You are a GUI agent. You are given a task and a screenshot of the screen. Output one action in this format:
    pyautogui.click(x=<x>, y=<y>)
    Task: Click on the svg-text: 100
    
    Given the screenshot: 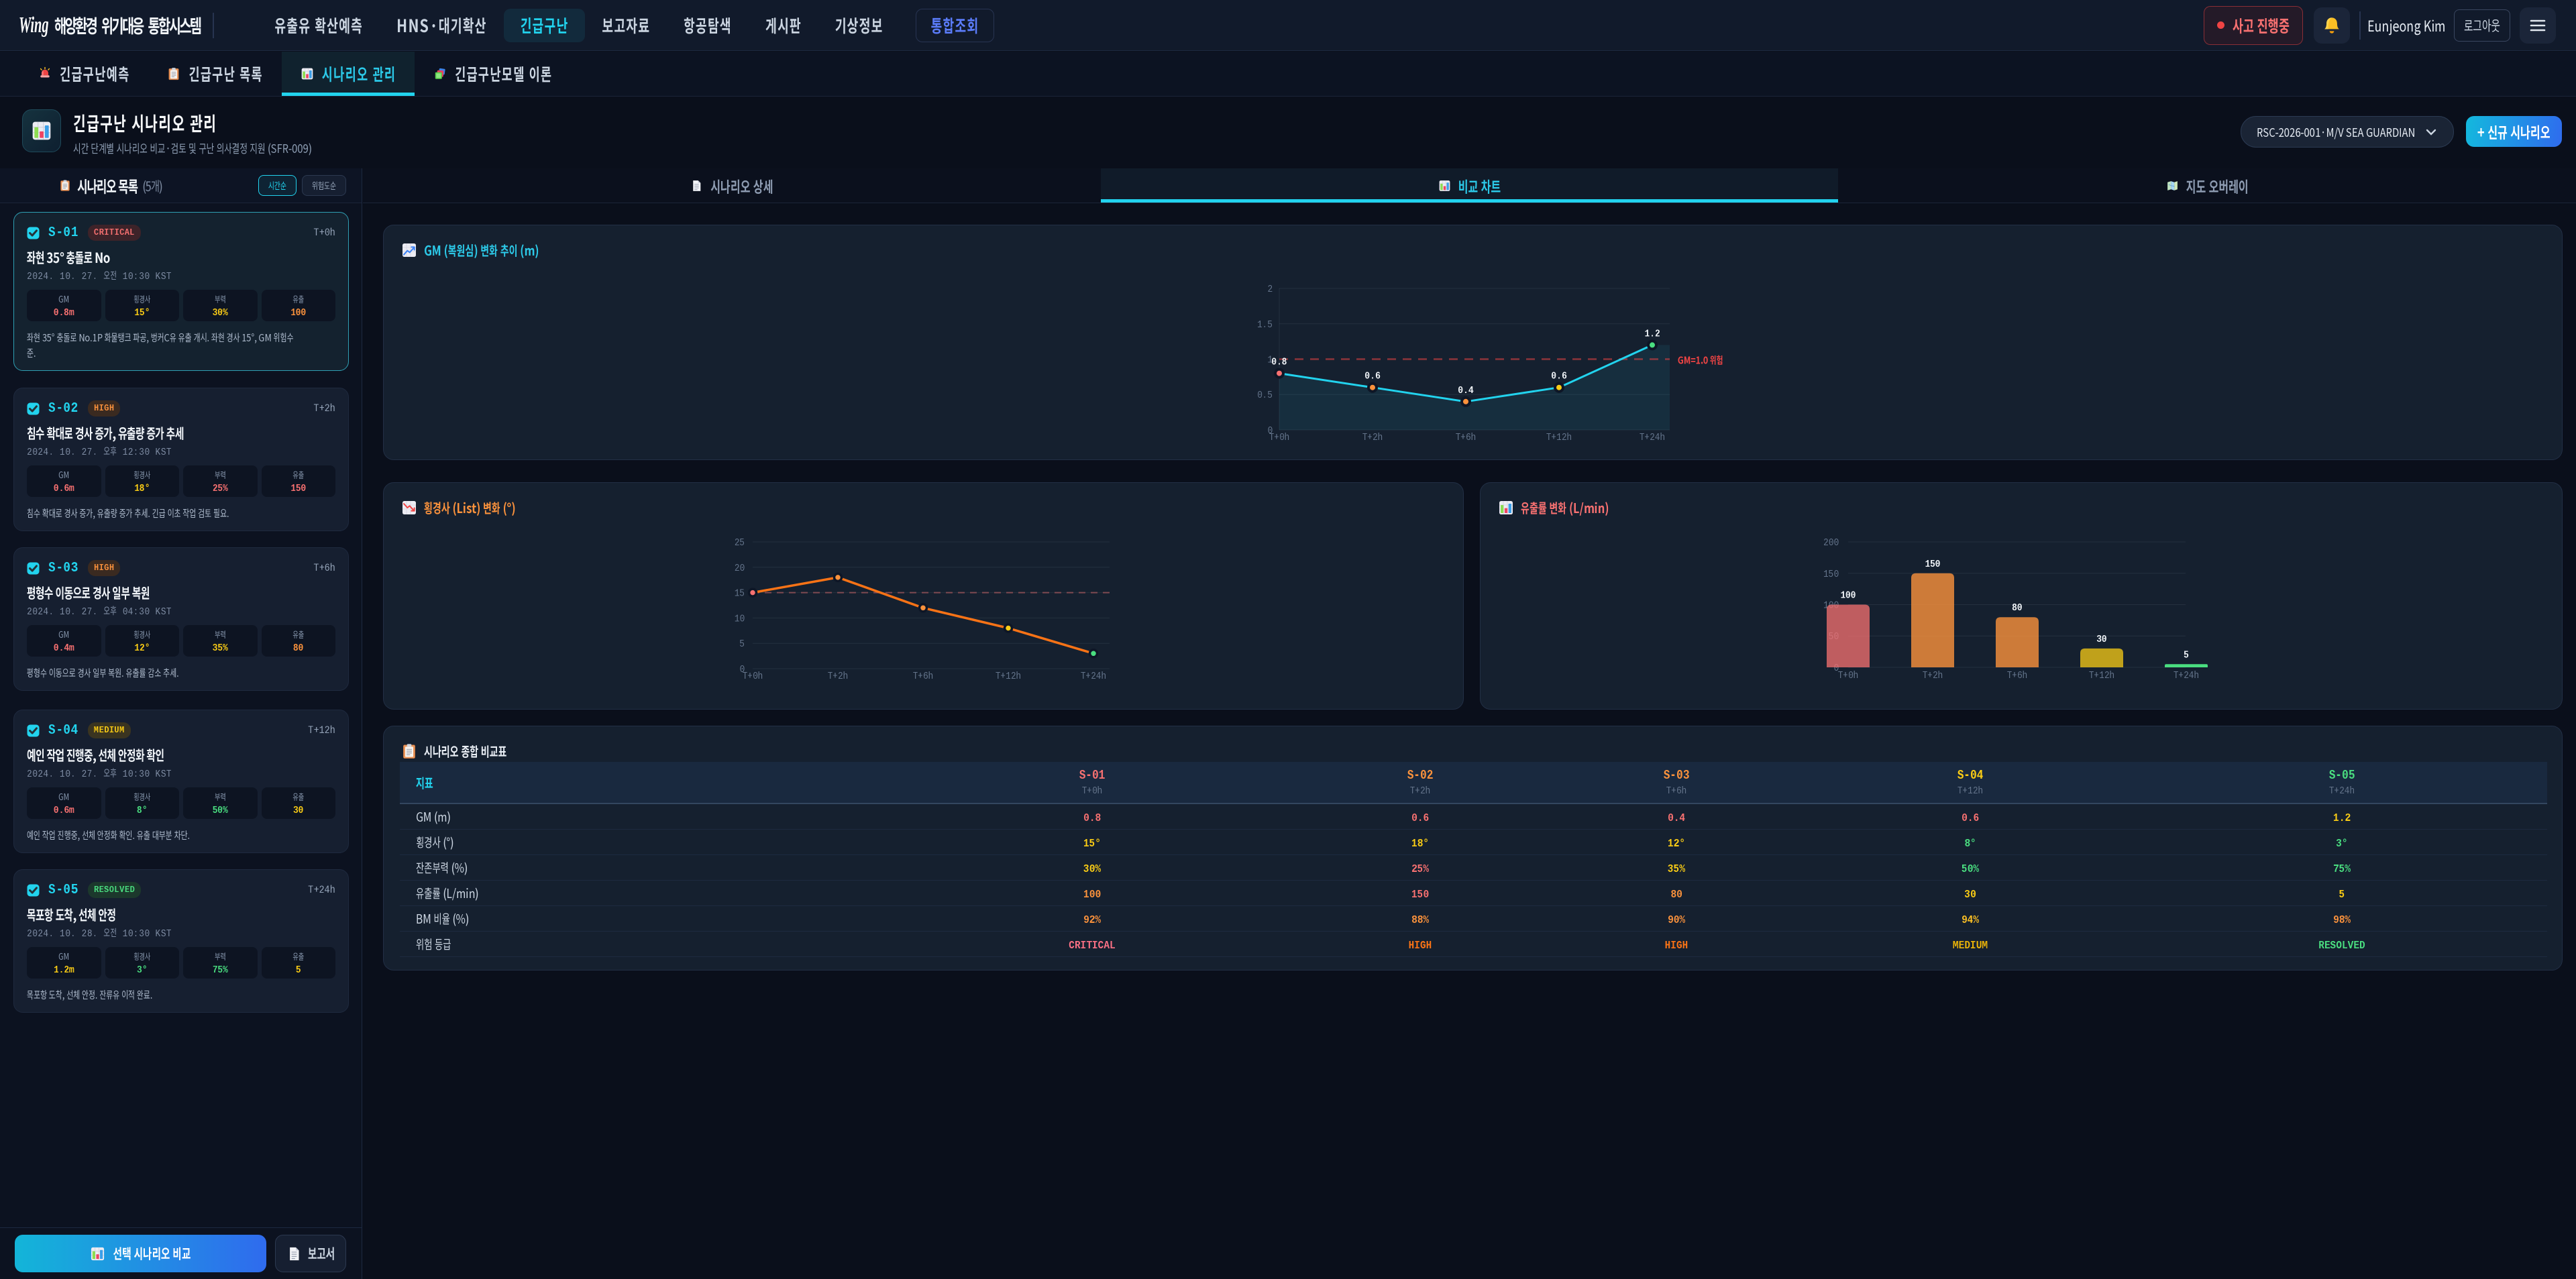 What is the action you would take?
    pyautogui.click(x=1848, y=596)
    